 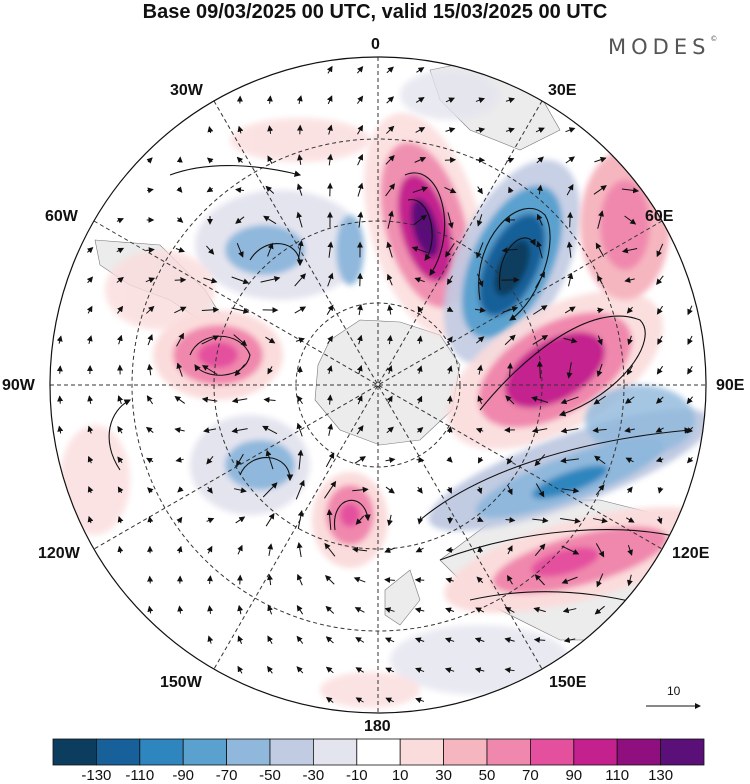 I want to click on colorbar-tick-label: -10, so click(x=357, y=775).